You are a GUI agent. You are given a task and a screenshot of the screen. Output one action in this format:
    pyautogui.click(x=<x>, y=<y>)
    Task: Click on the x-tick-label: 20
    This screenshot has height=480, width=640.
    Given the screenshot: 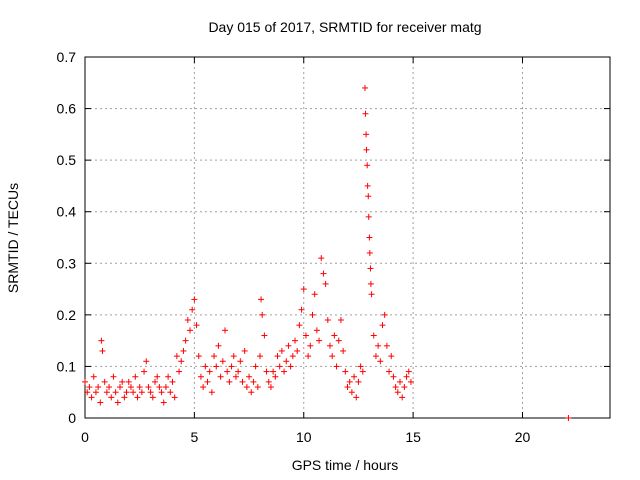 What is the action you would take?
    pyautogui.click(x=523, y=437)
    